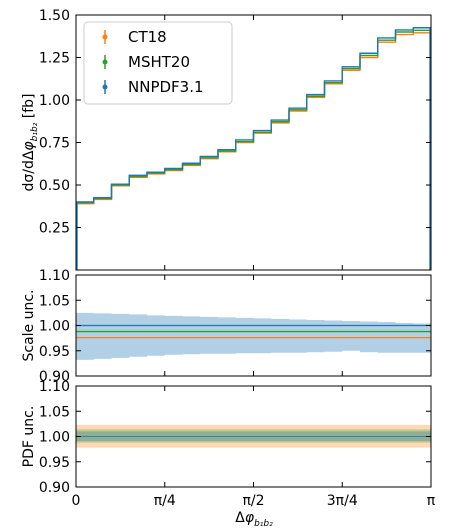  What do you see at coordinates (253, 436) in the screenshot?
I see `pdf-band-msht20` at bounding box center [253, 436].